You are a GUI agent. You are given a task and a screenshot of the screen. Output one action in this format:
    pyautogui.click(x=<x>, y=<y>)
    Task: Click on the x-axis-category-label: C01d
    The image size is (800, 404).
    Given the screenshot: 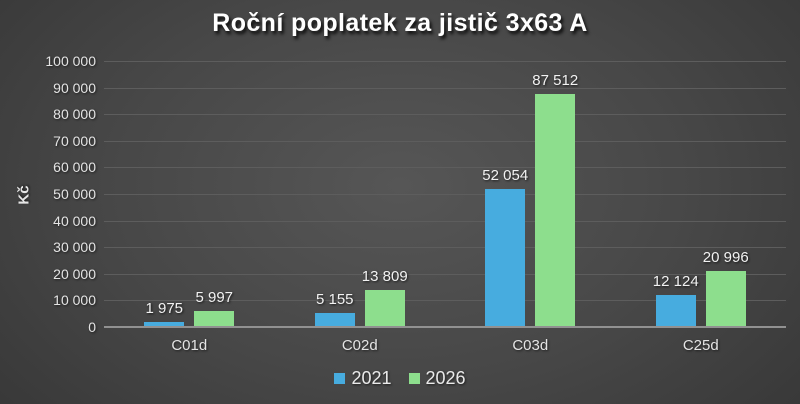 What is the action you would take?
    pyautogui.click(x=189, y=345)
    